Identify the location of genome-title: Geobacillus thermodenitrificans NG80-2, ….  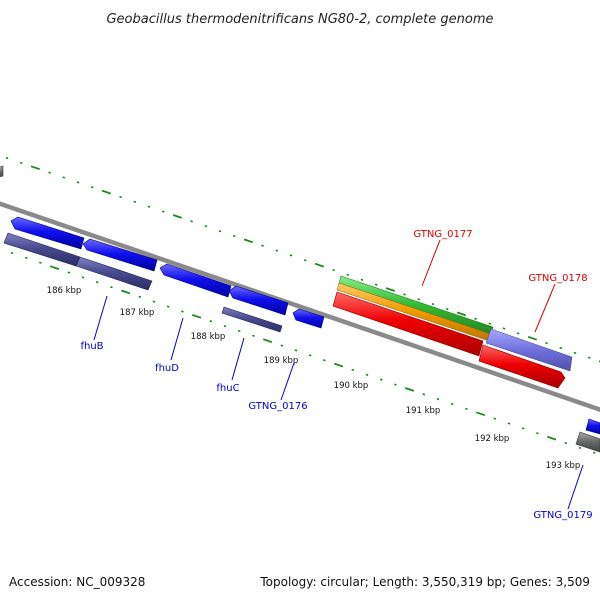
(299, 19).